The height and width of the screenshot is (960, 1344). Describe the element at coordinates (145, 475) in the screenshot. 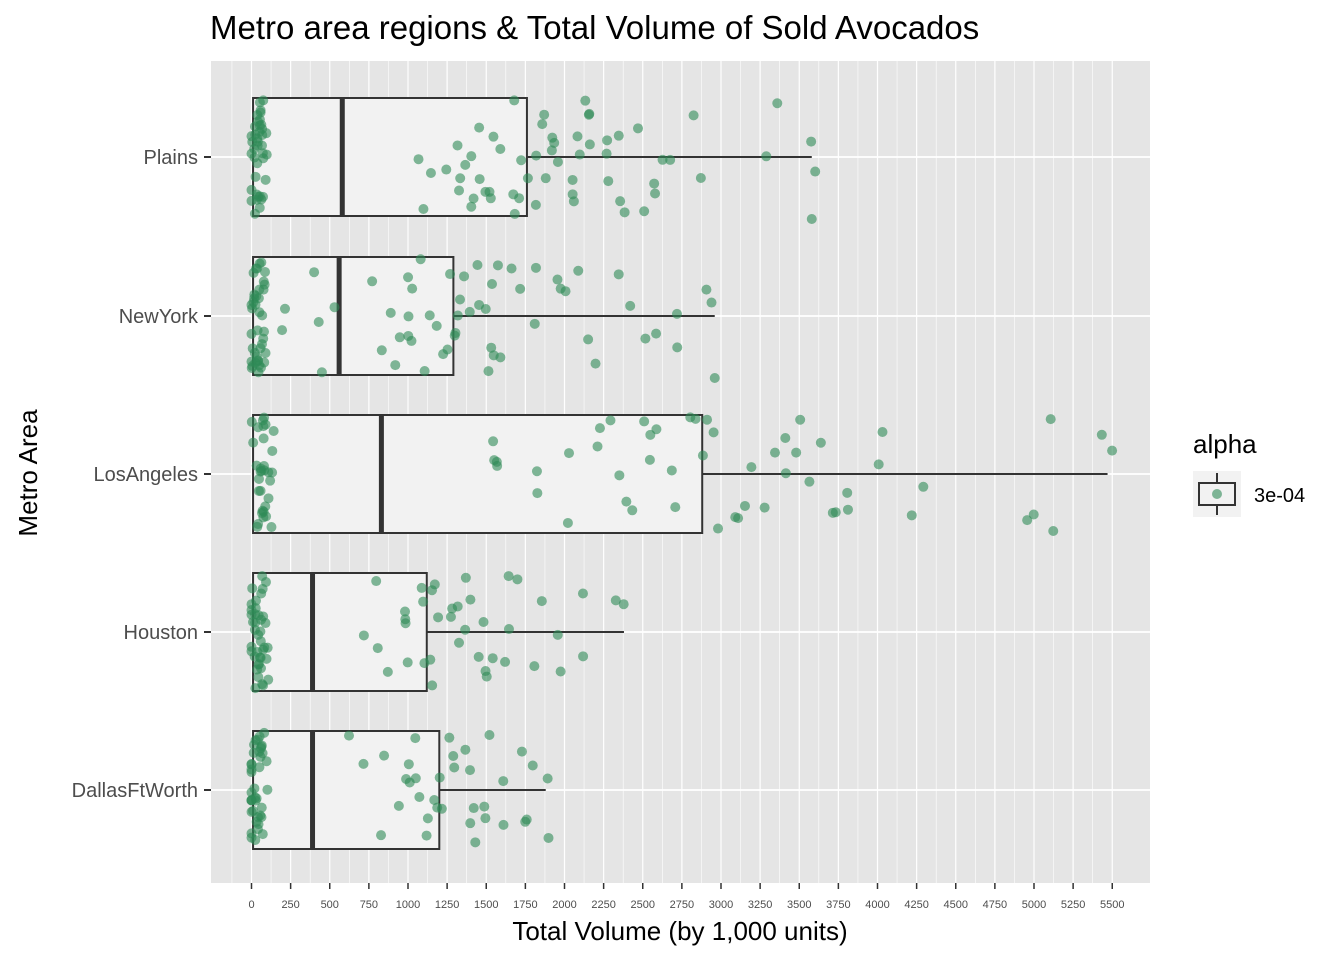

I see `y-tick-label: LosAngeles` at that location.